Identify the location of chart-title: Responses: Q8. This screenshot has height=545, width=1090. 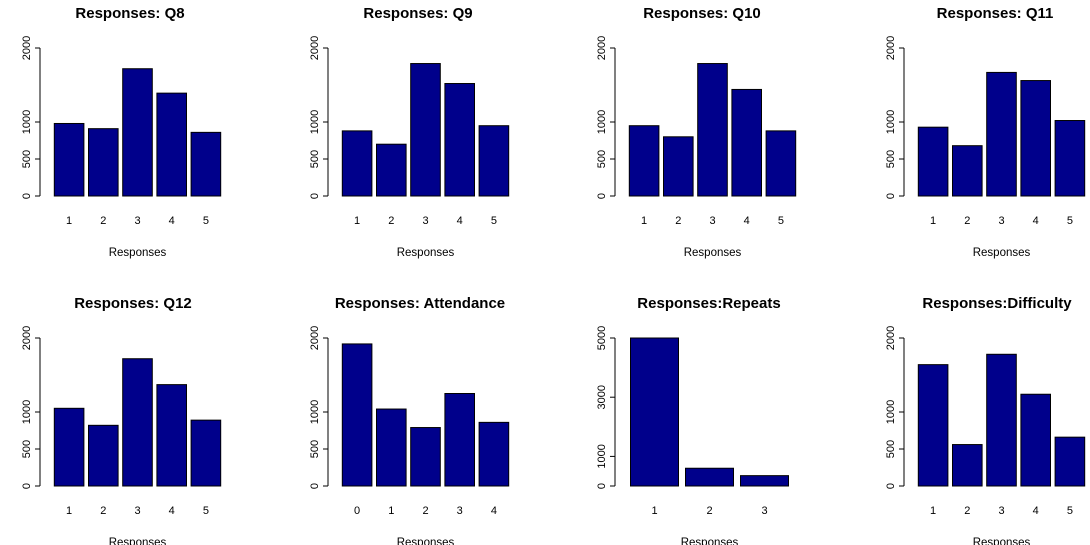
(129, 13).